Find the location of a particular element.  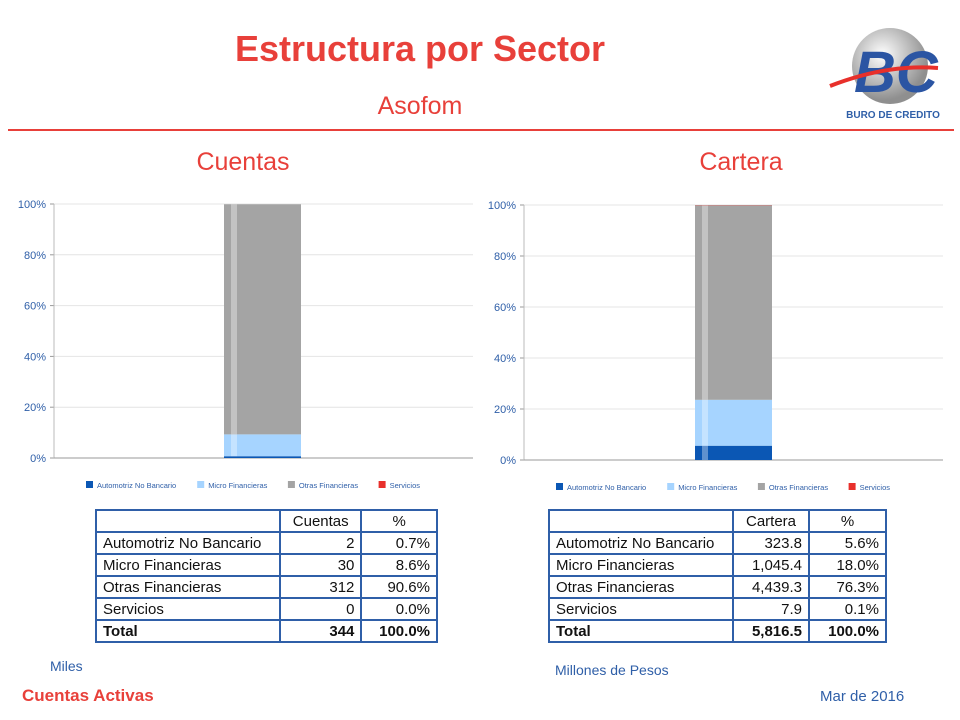

footer-label: Cuentas Activas is located at coordinates (88, 695).